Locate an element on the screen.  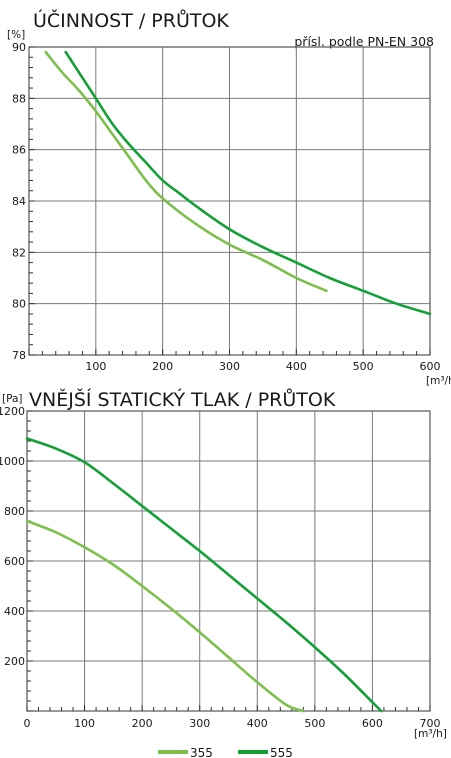
pressure-x-tick-label: 100 is located at coordinates (84, 723).